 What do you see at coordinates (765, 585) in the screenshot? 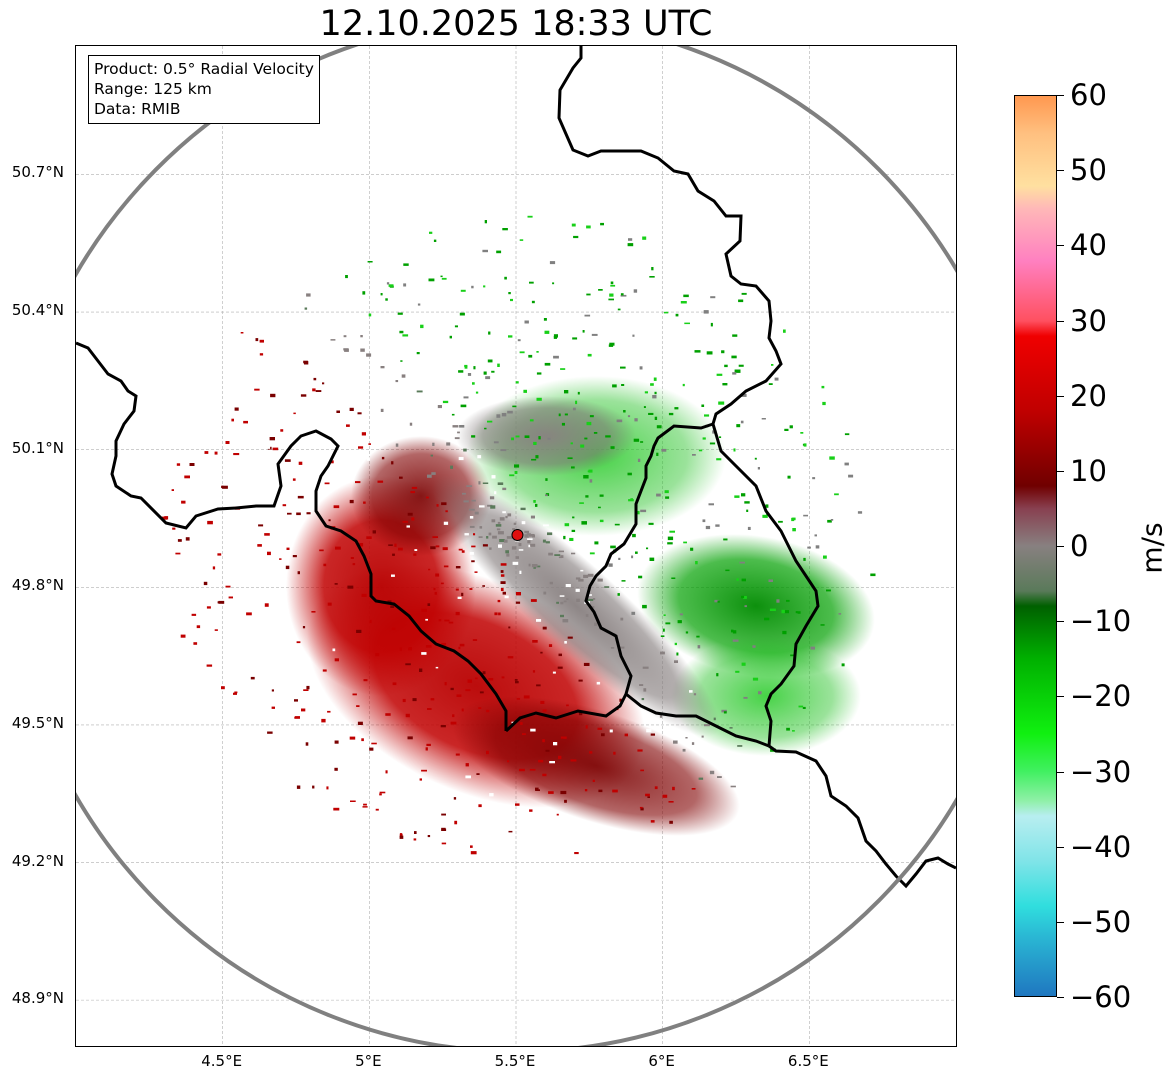
I see `border-luxembourg-germany` at bounding box center [765, 585].